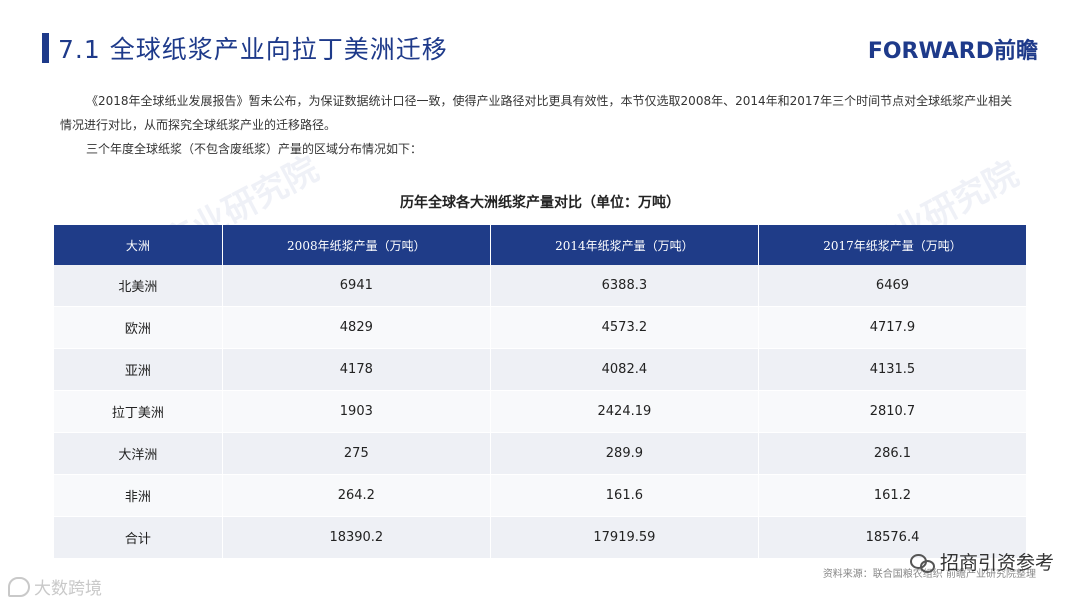 The height and width of the screenshot is (608, 1080). I want to click on table-cell: 289.9, so click(624, 453).